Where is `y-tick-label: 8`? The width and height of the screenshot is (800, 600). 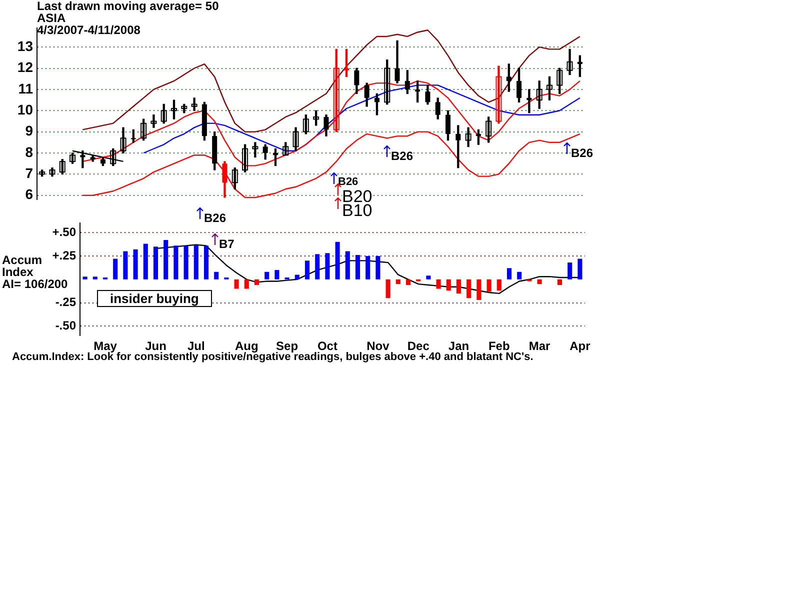
y-tick-label: 8 is located at coordinates (29, 152).